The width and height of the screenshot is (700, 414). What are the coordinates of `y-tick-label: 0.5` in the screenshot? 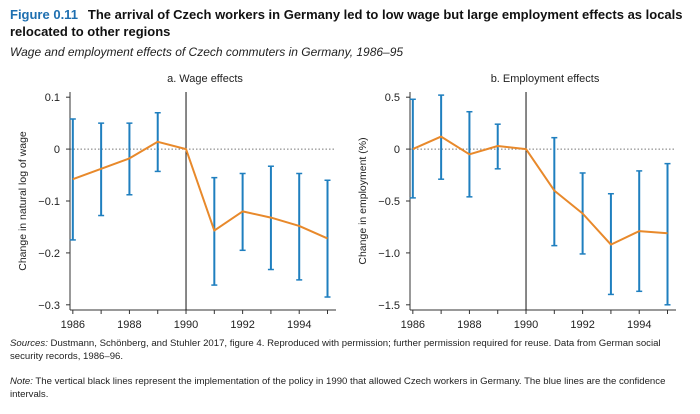 It's located at (392, 98).